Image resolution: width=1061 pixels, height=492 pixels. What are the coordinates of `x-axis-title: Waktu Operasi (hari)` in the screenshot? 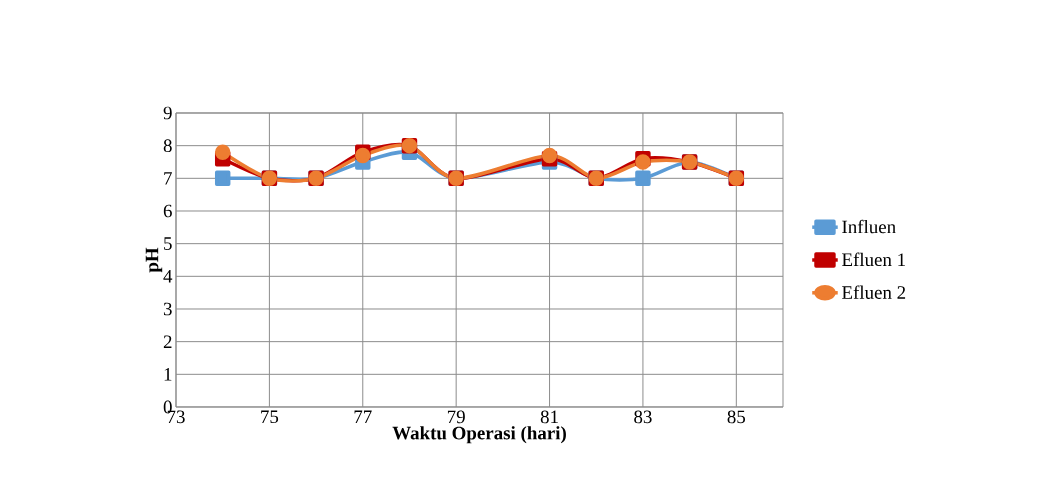 It's located at (479, 435).